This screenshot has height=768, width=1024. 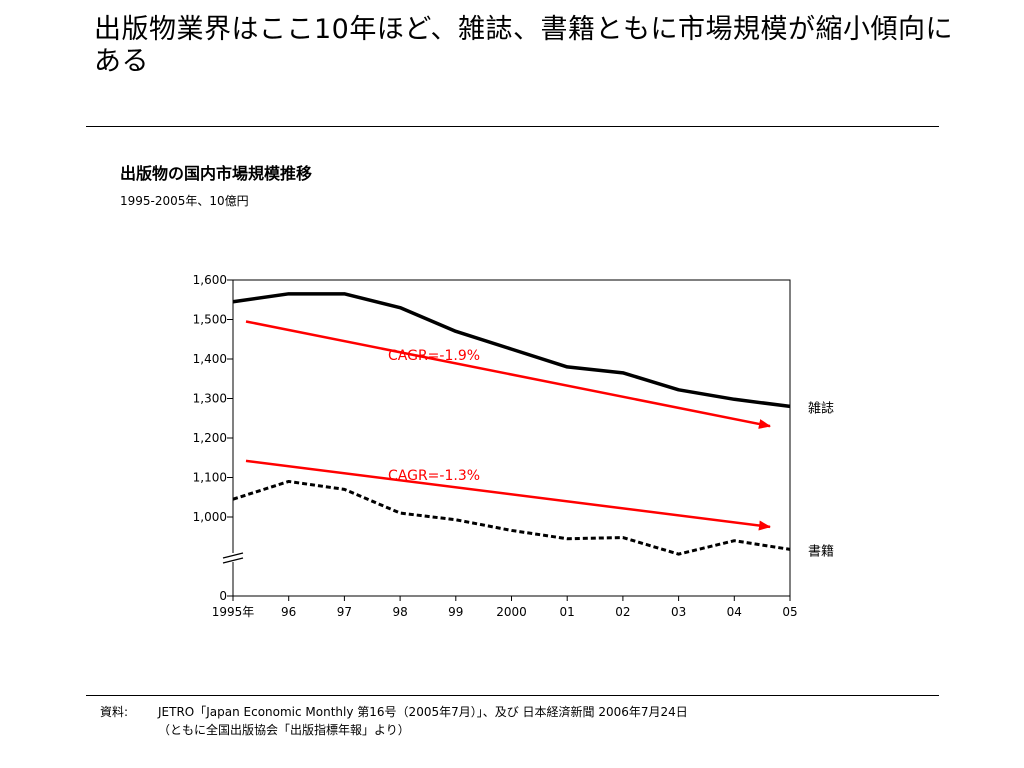 I want to click on source-line-2: （ともに全国出版協会「出版指標年報」より）, so click(x=284, y=730).